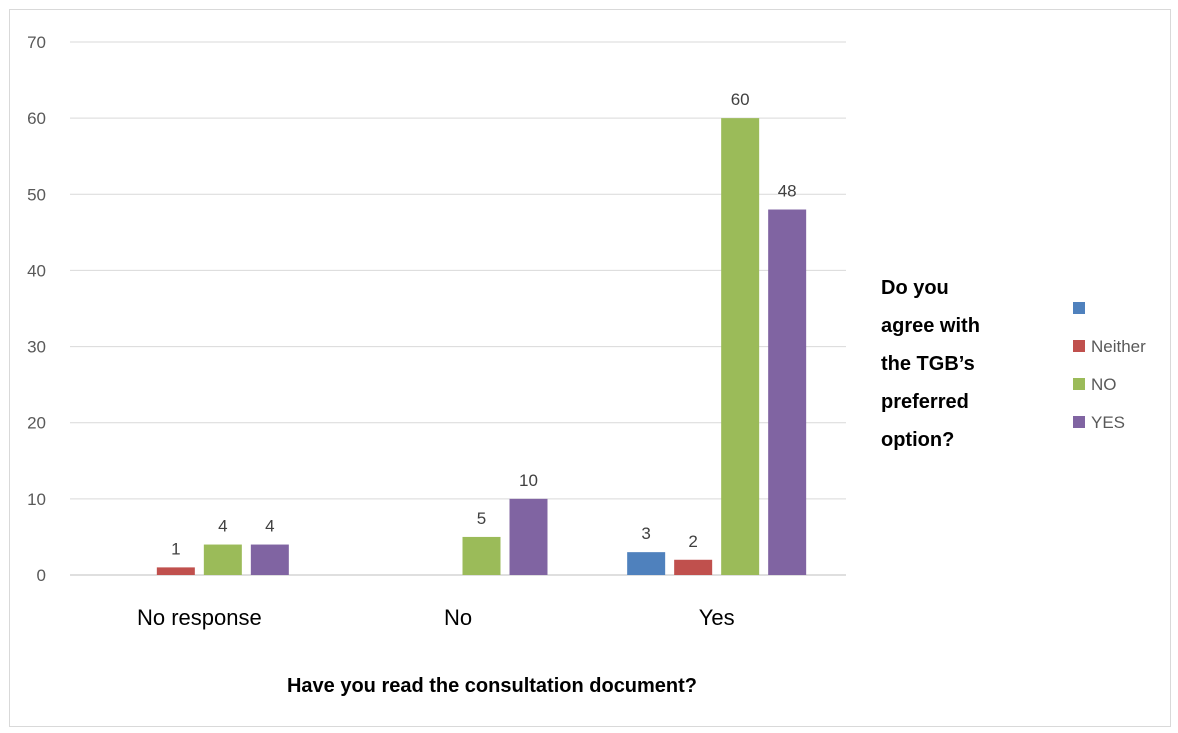  What do you see at coordinates (199, 617) in the screenshot?
I see `x-category-label: No response` at bounding box center [199, 617].